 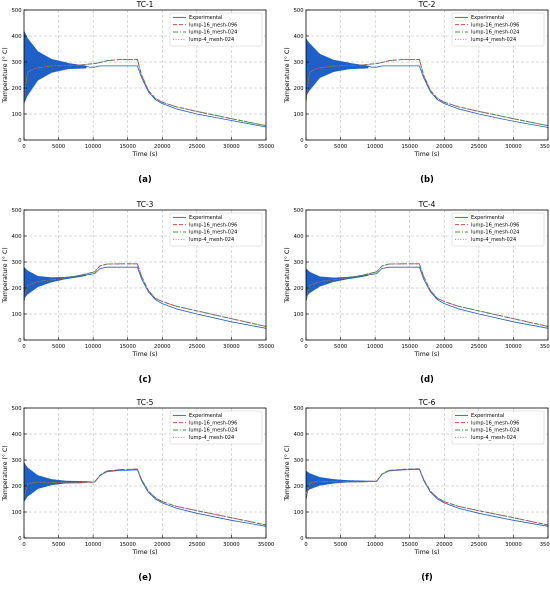 I want to click on chart-title: TC-1, so click(x=145, y=4).